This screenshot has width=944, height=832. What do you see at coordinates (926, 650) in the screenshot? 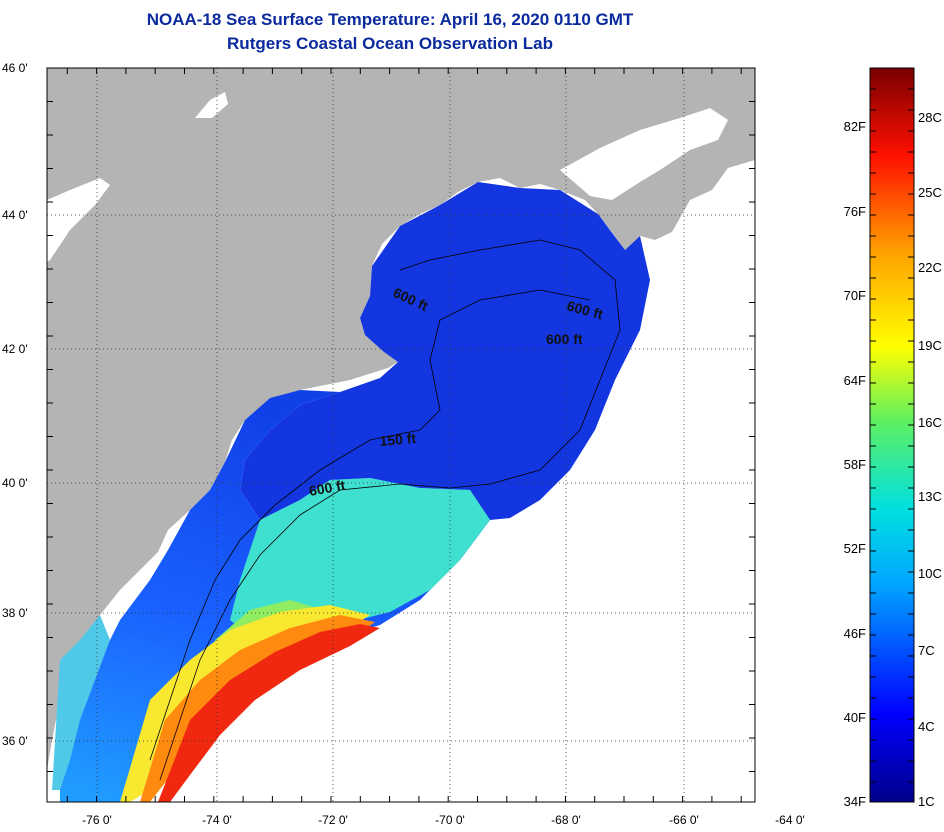
I see `colorbar-c-7: 7C` at bounding box center [926, 650].